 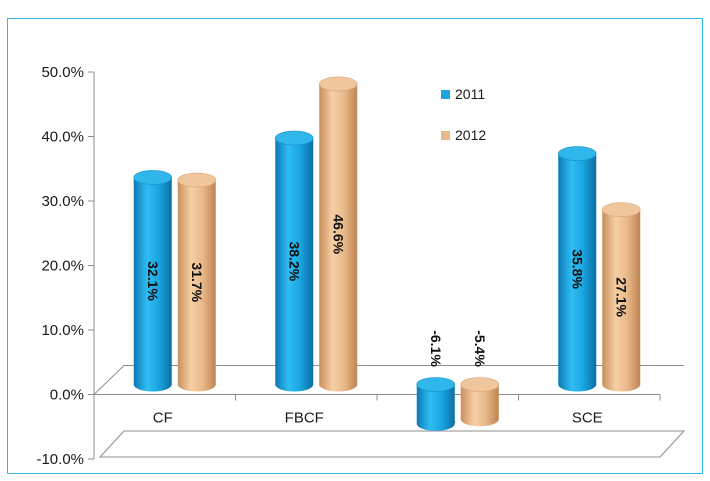 I want to click on legend-label-2011: 2011, so click(x=470, y=94).